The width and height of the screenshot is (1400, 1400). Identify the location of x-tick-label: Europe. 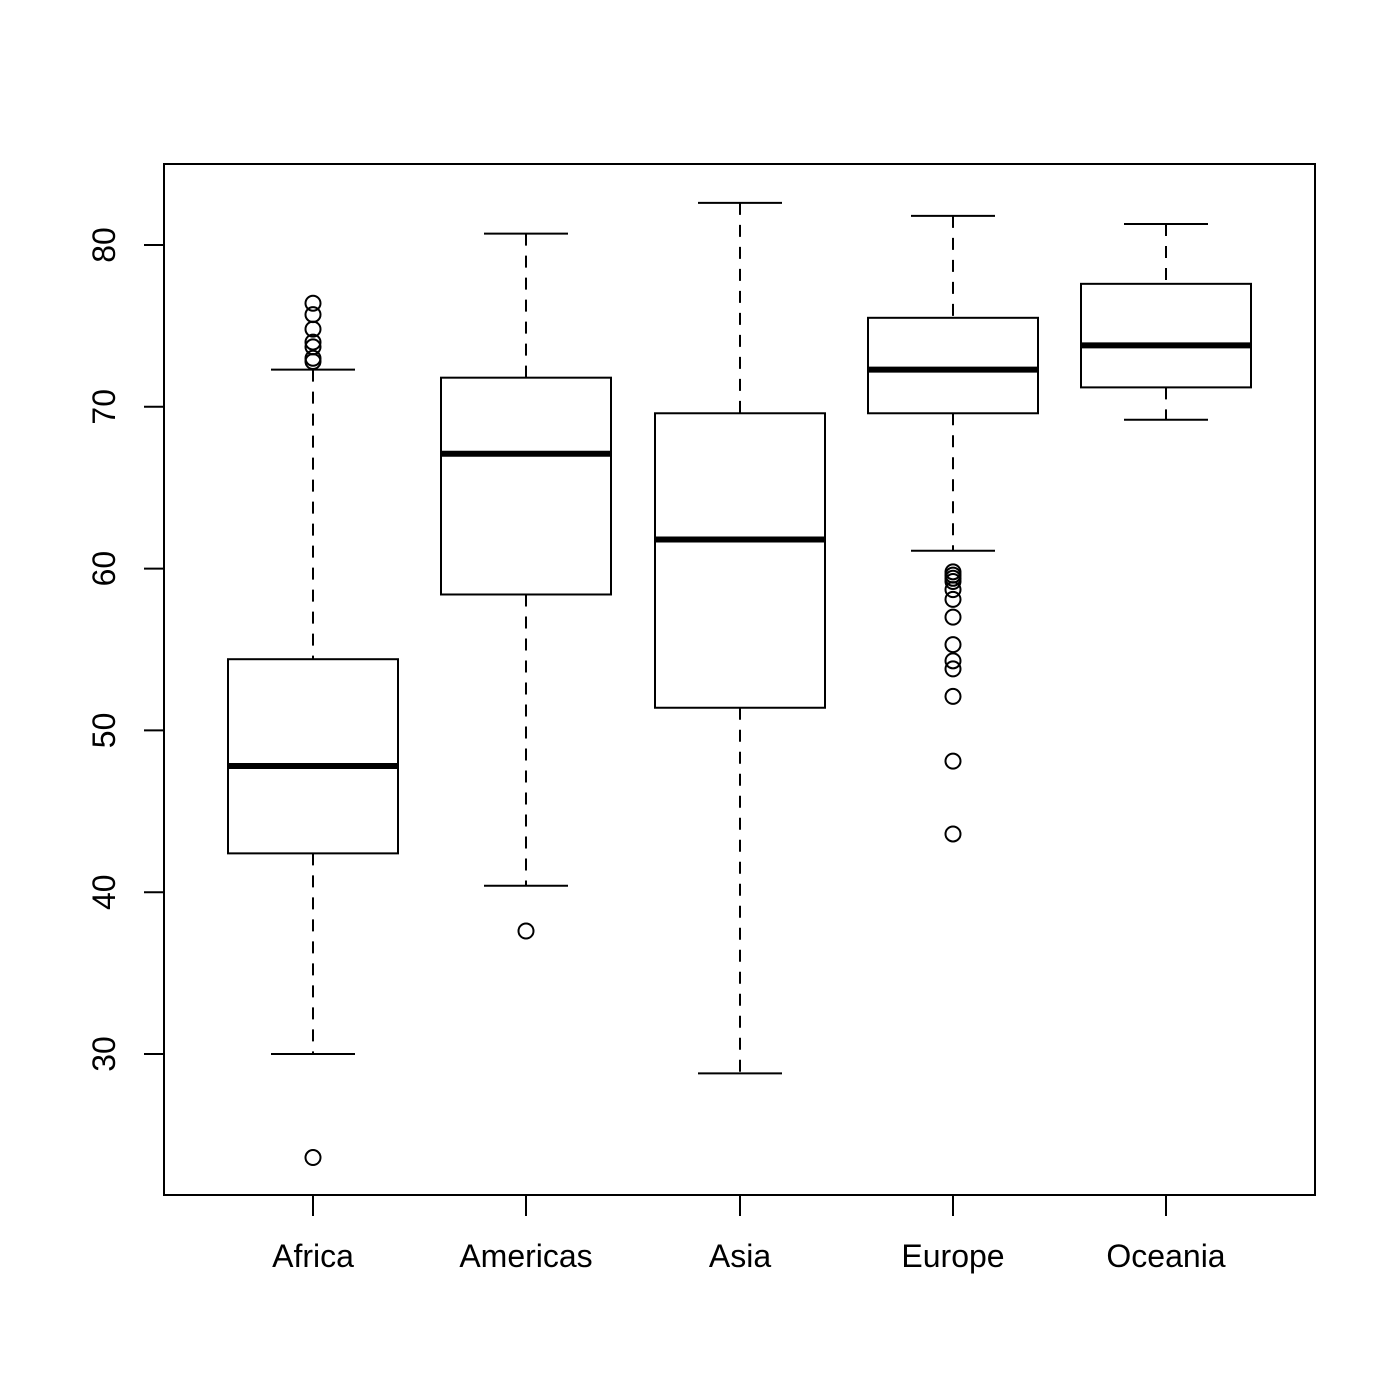
(952, 1256).